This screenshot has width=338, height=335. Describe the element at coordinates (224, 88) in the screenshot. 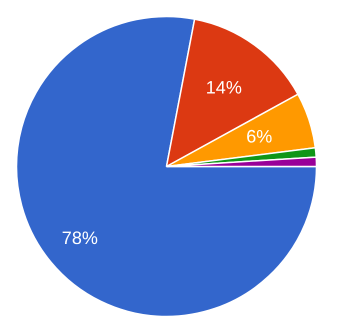

I see `data-label: 14%` at that location.